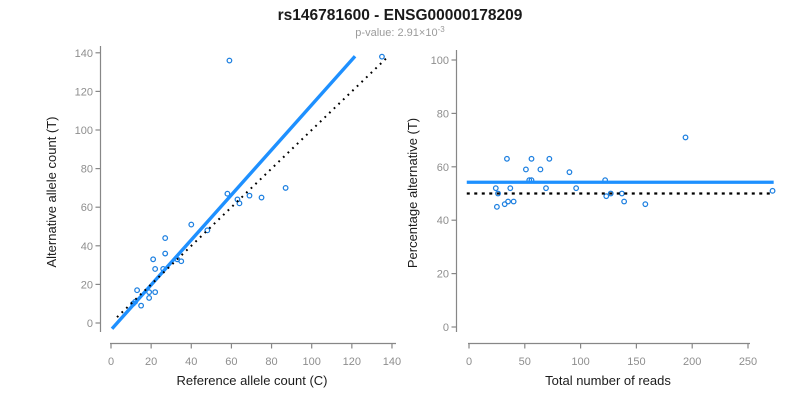 This screenshot has height=400, width=800. Describe the element at coordinates (84, 92) in the screenshot. I see `y-tick-label: 120` at that location.